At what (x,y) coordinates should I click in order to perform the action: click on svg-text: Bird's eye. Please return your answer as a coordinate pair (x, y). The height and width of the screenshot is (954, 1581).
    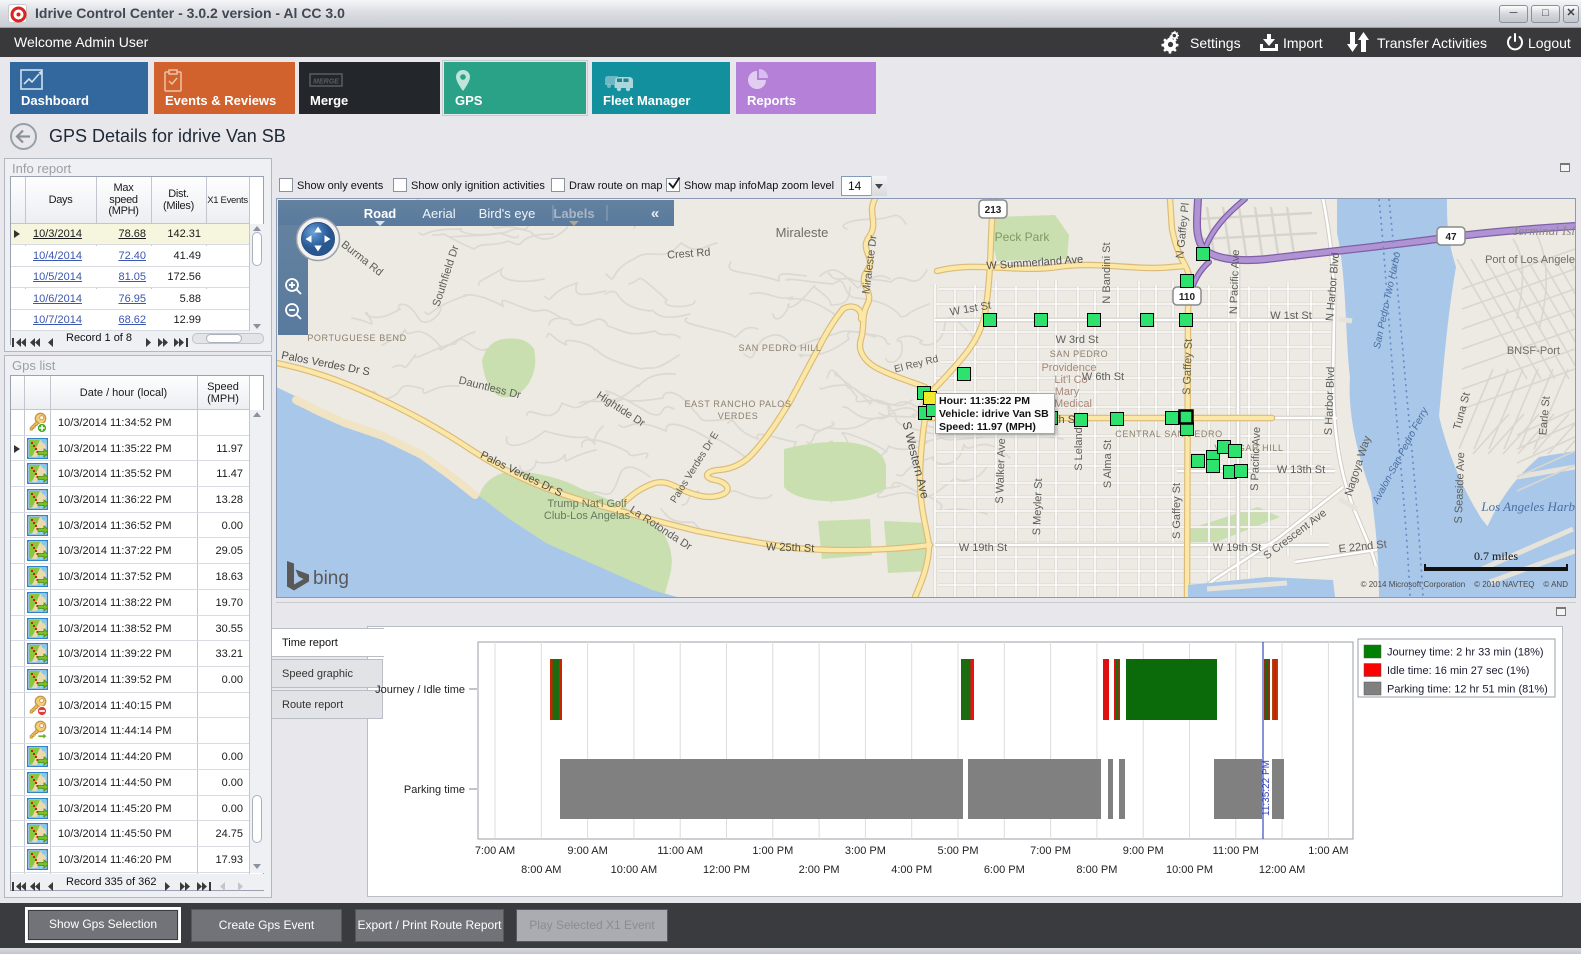
    Looking at the image, I should click on (507, 213).